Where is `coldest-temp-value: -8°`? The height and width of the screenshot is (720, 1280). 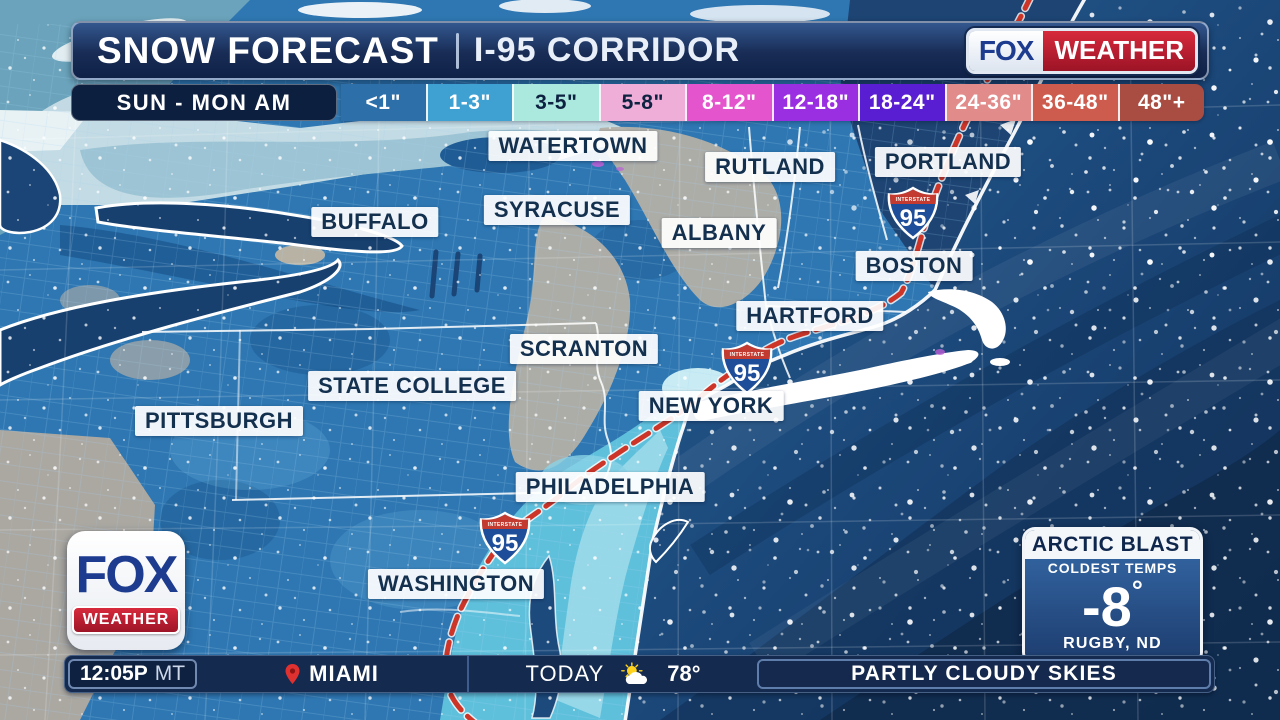
coldest-temp-value: -8° is located at coordinates (1112, 606).